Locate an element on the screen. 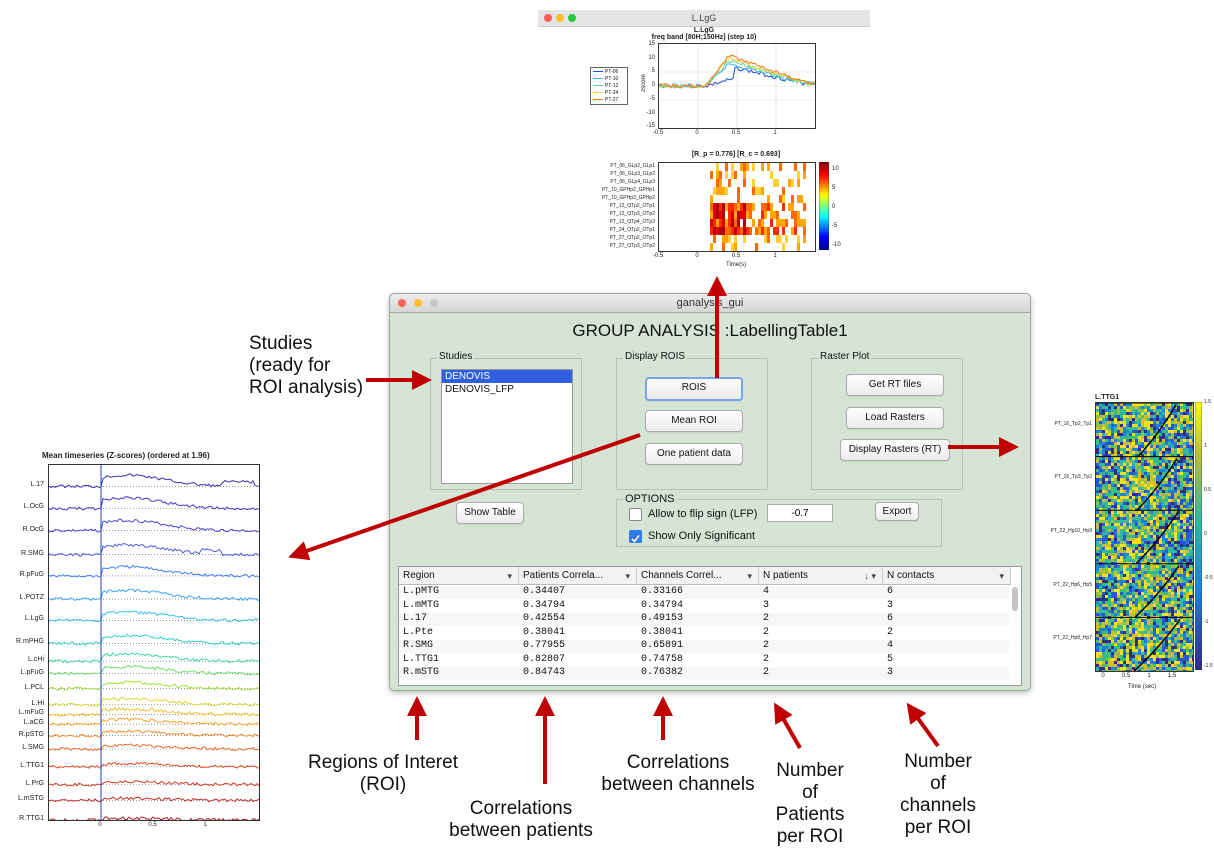  rois-button: ROIS is located at coordinates (694, 389).